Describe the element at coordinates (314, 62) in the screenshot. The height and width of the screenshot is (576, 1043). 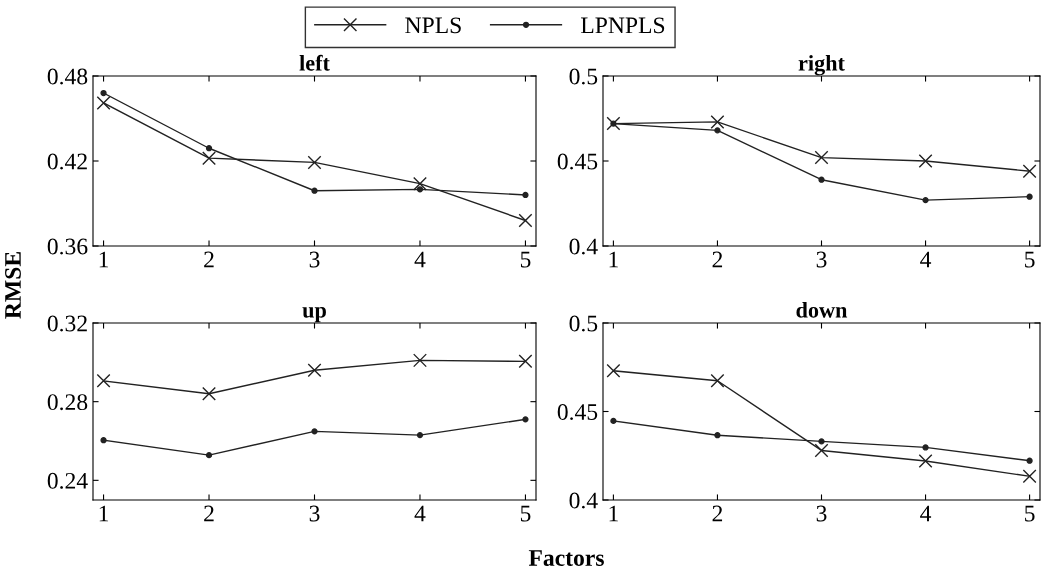
I see `chart-title: left` at that location.